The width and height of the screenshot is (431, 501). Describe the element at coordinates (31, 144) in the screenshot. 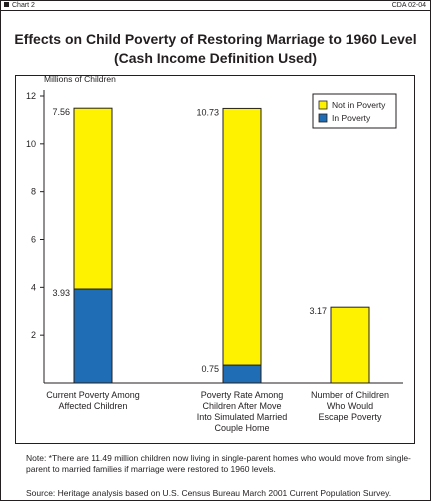

I see `y-tick-label: 10` at that location.